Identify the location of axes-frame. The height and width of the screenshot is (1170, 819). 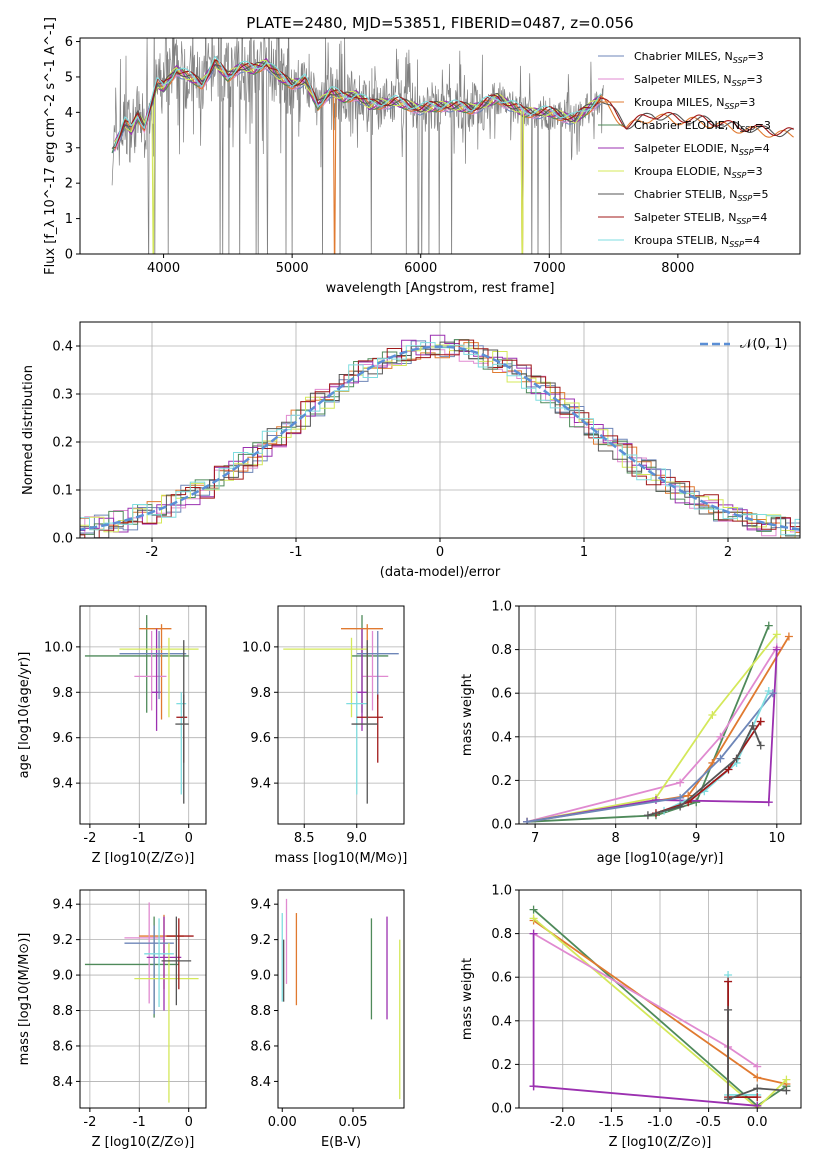
(143, 999).